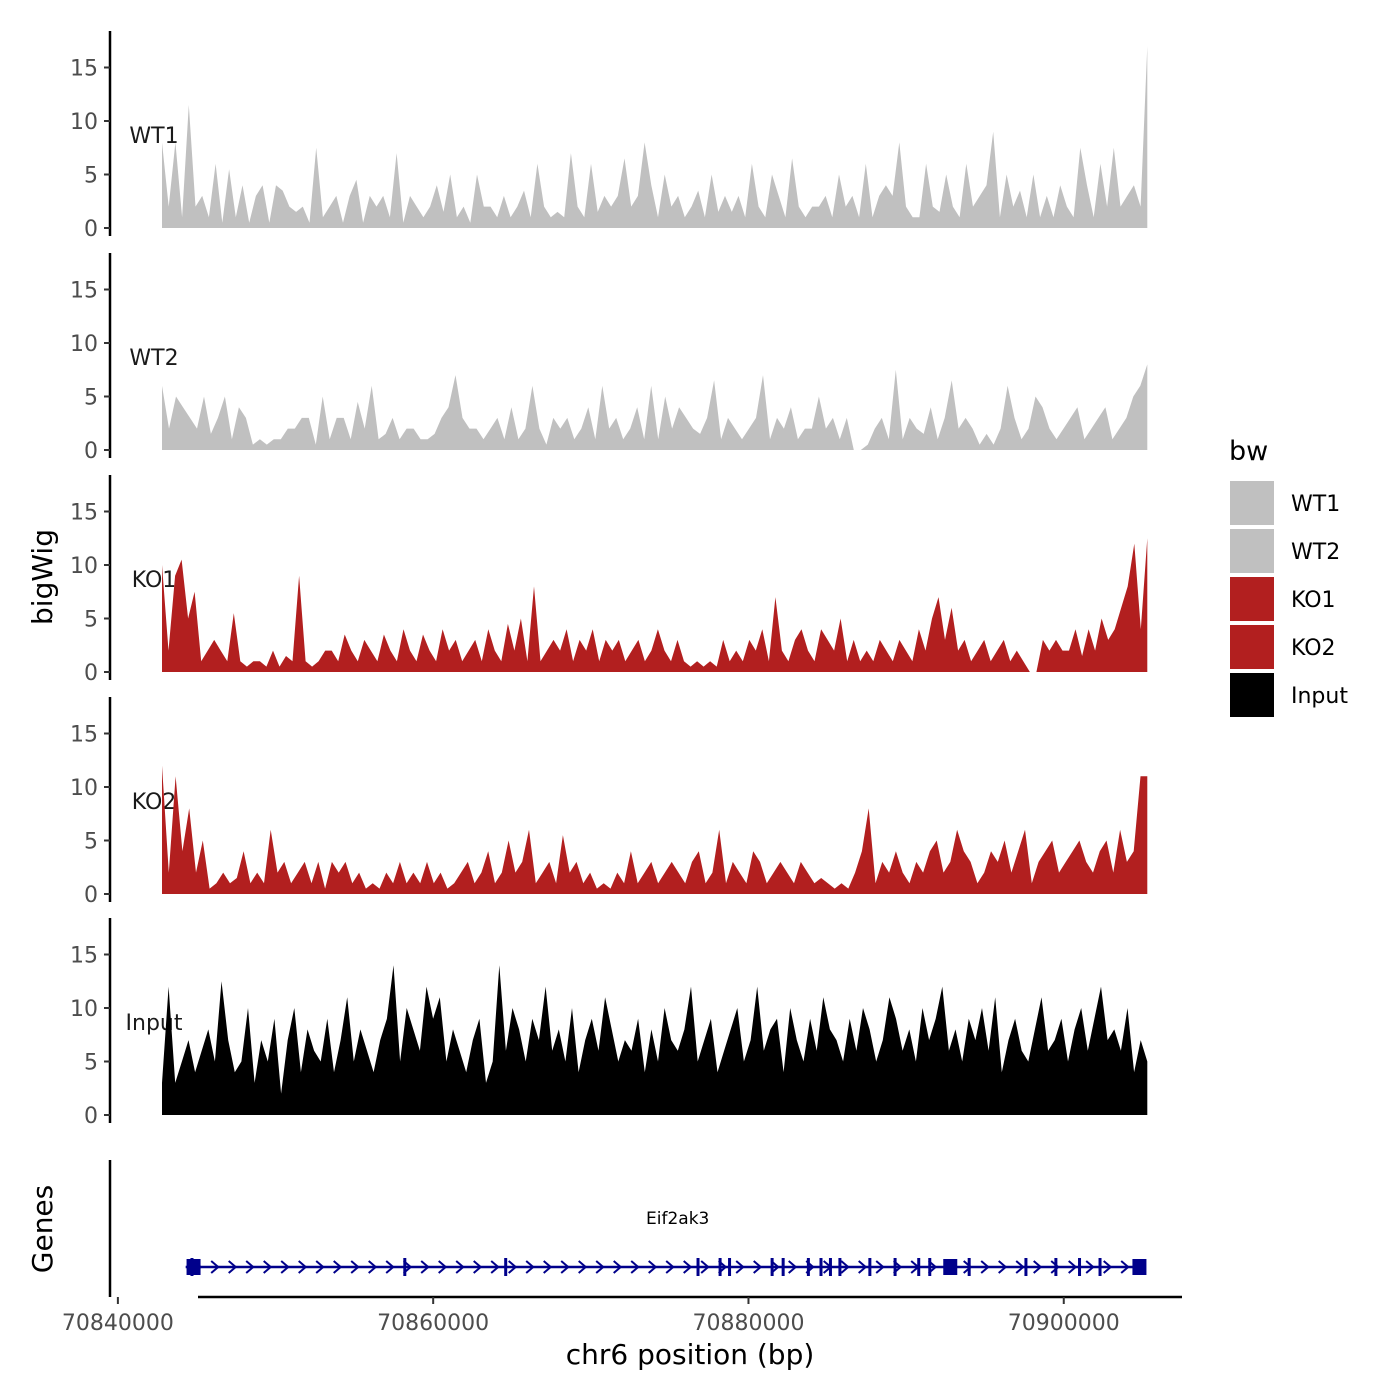 This screenshot has height=1400, width=1400. What do you see at coordinates (690, 1354) in the screenshot?
I see `x-axis-title: chr6 position (bp)` at bounding box center [690, 1354].